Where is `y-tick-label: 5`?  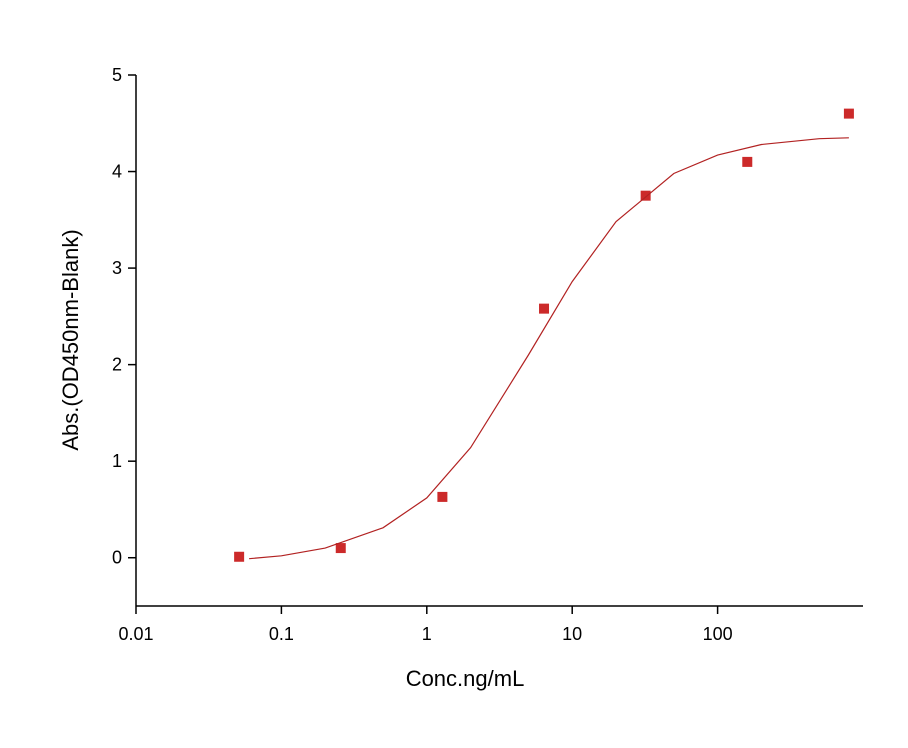
y-tick-label: 5 is located at coordinates (117, 75).